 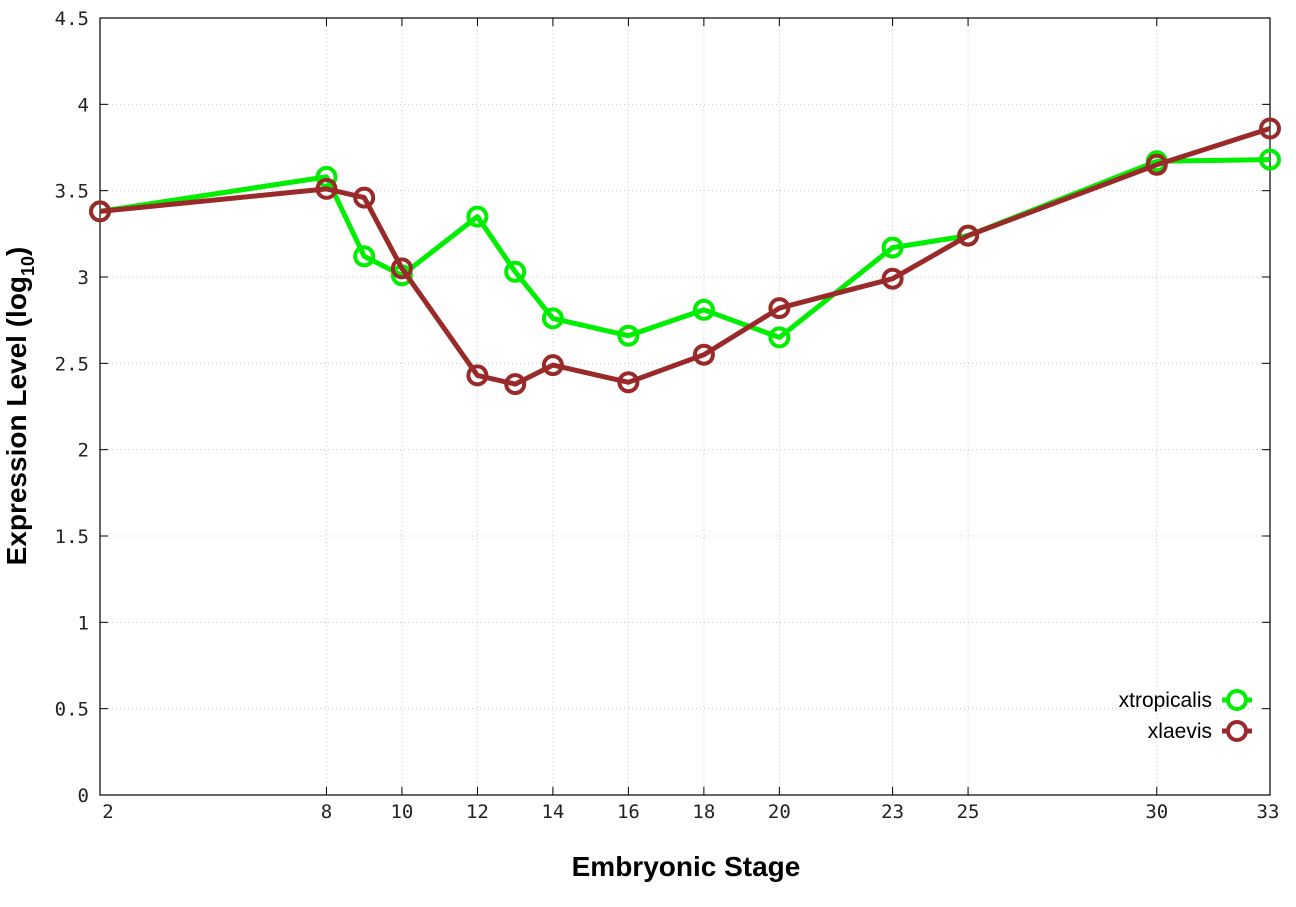 What do you see at coordinates (72, 710) in the screenshot?
I see `y-tick-label-0.5: 0.5` at bounding box center [72, 710].